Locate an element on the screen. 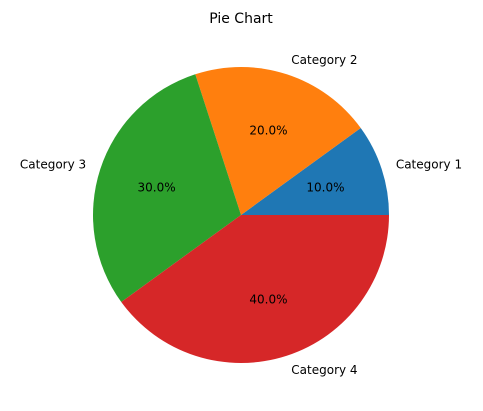 This screenshot has height=411, width=483. chart-title: Pie Chart is located at coordinates (241, 19).